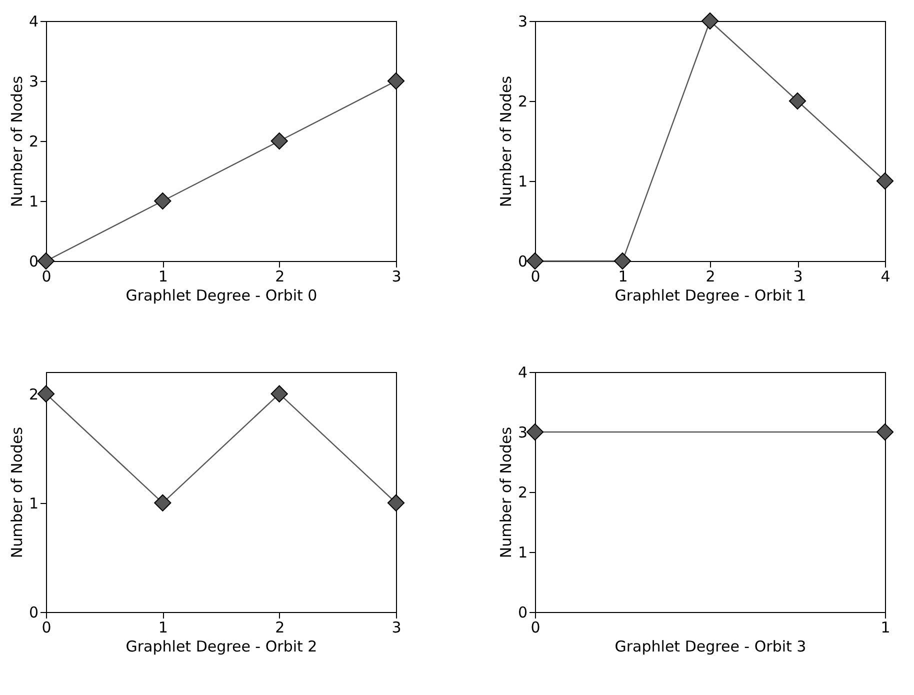 This screenshot has width=914, height=695. I want to click on x-tick-label: 4, so click(885, 277).